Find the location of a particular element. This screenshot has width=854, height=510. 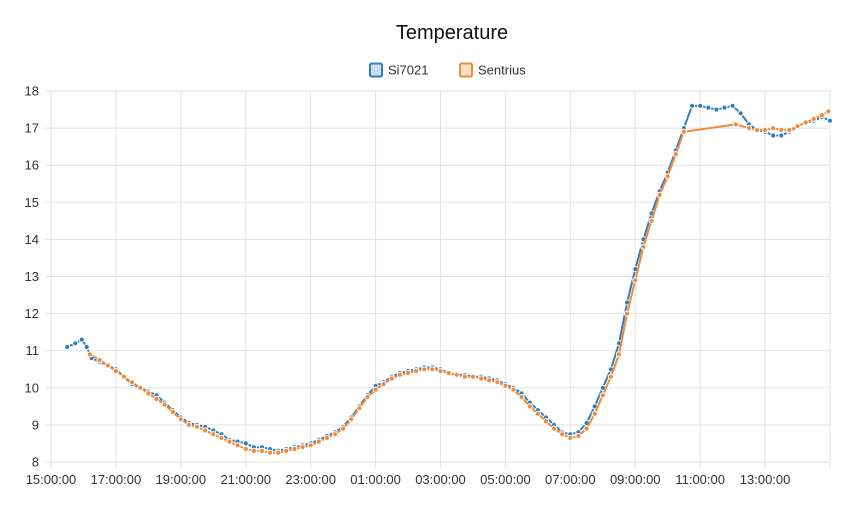

legend-item-si7021: Si7021 is located at coordinates (398, 70).